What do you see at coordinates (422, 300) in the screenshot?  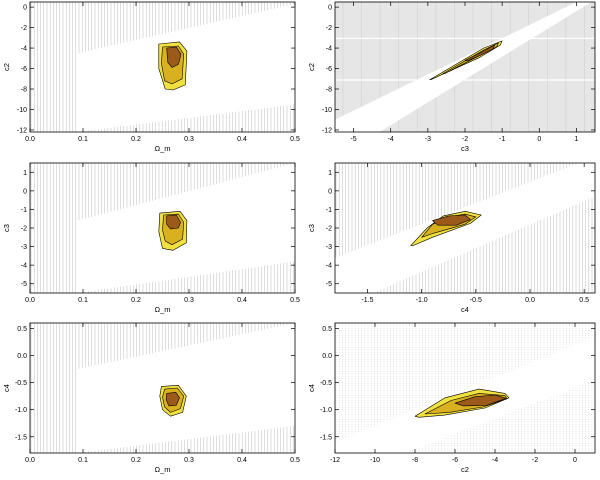 I see `x-tick-label: -1.0` at bounding box center [422, 300].